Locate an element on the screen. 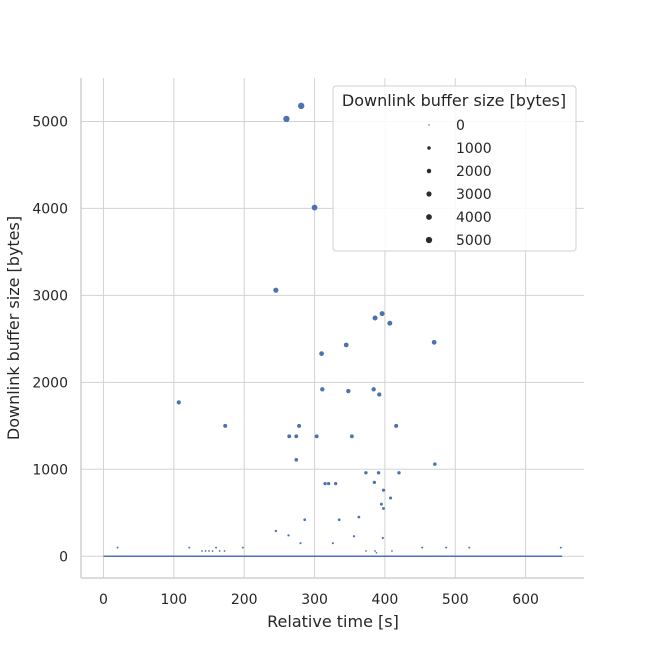 The width and height of the screenshot is (650, 650). x-tick-labels: 0 100 200 300 400 500 600 is located at coordinates (319, 600).